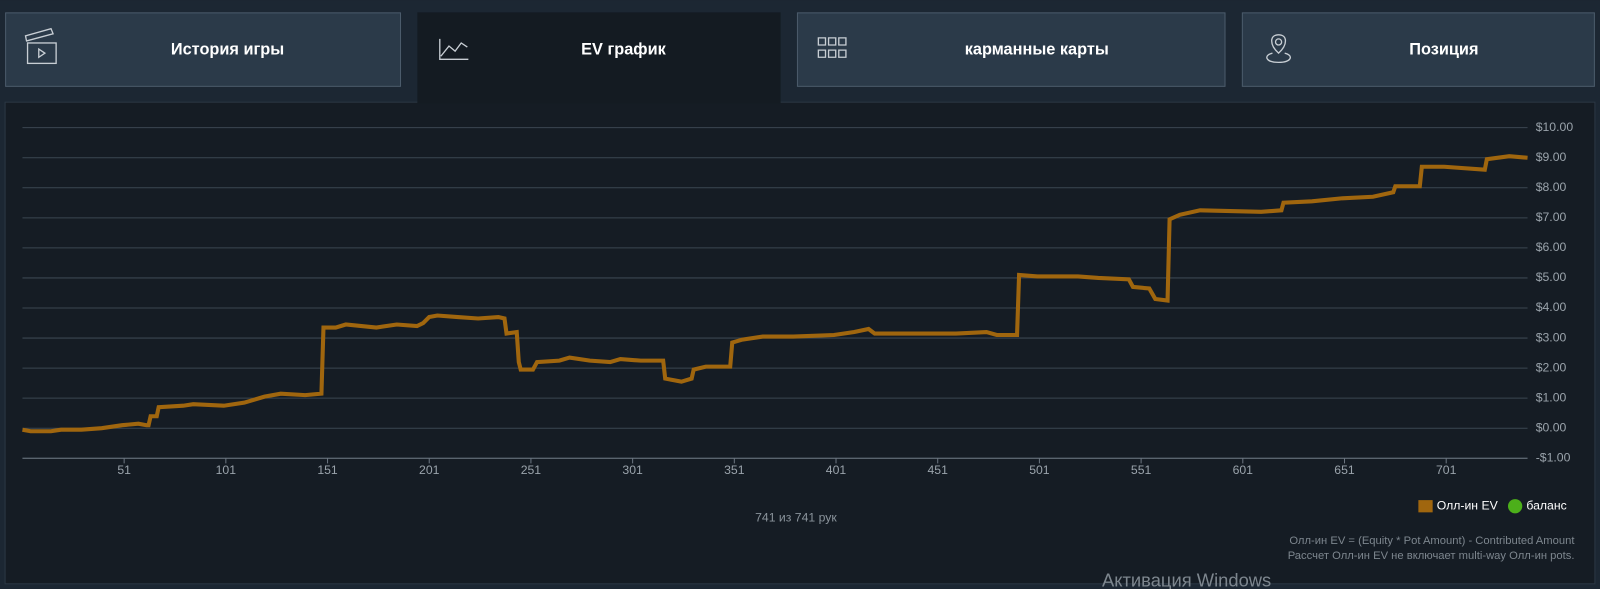  Describe the element at coordinates (836, 470) in the screenshot. I see `x-tick-label: 401` at that location.